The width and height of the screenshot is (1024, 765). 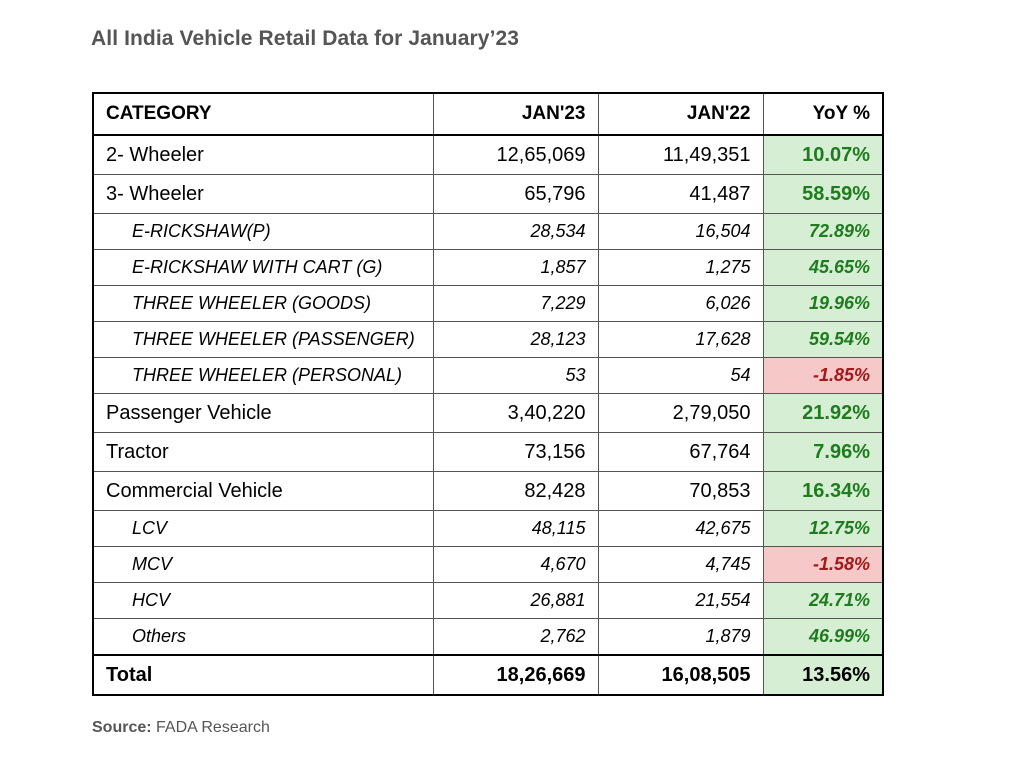 What do you see at coordinates (263, 154) in the screenshot?
I see `row-category: 2- Wheeler` at bounding box center [263, 154].